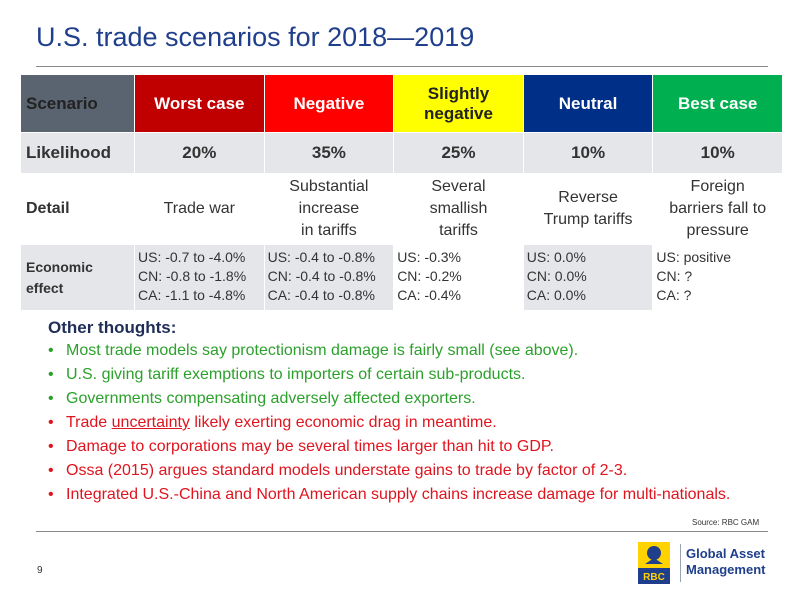 This screenshot has height=600, width=804. Describe the element at coordinates (429, 257) in the screenshot. I see `effect-line: US: -0.3%` at that location.